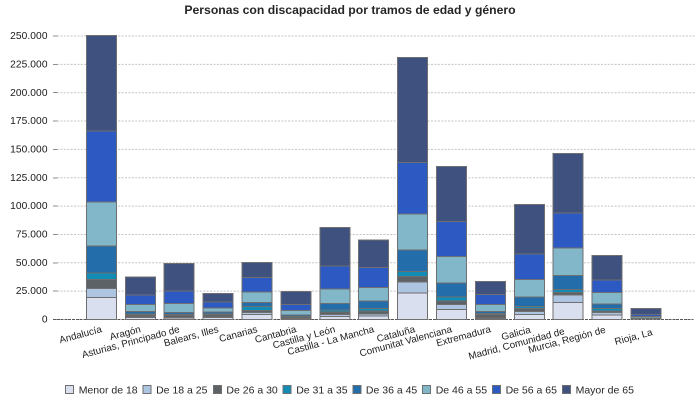 This screenshot has width=700, height=400. Describe the element at coordinates (32, 291) in the screenshot. I see `svg-text: 25.000` at that location.